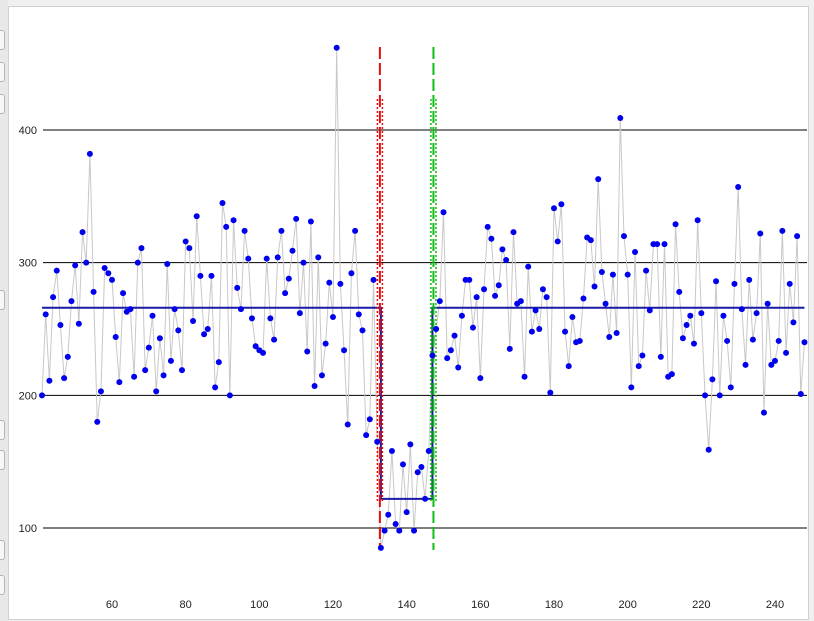 This screenshot has width=814, height=621. Describe the element at coordinates (406, 298) in the screenshot. I see `change-point-markers` at that location.